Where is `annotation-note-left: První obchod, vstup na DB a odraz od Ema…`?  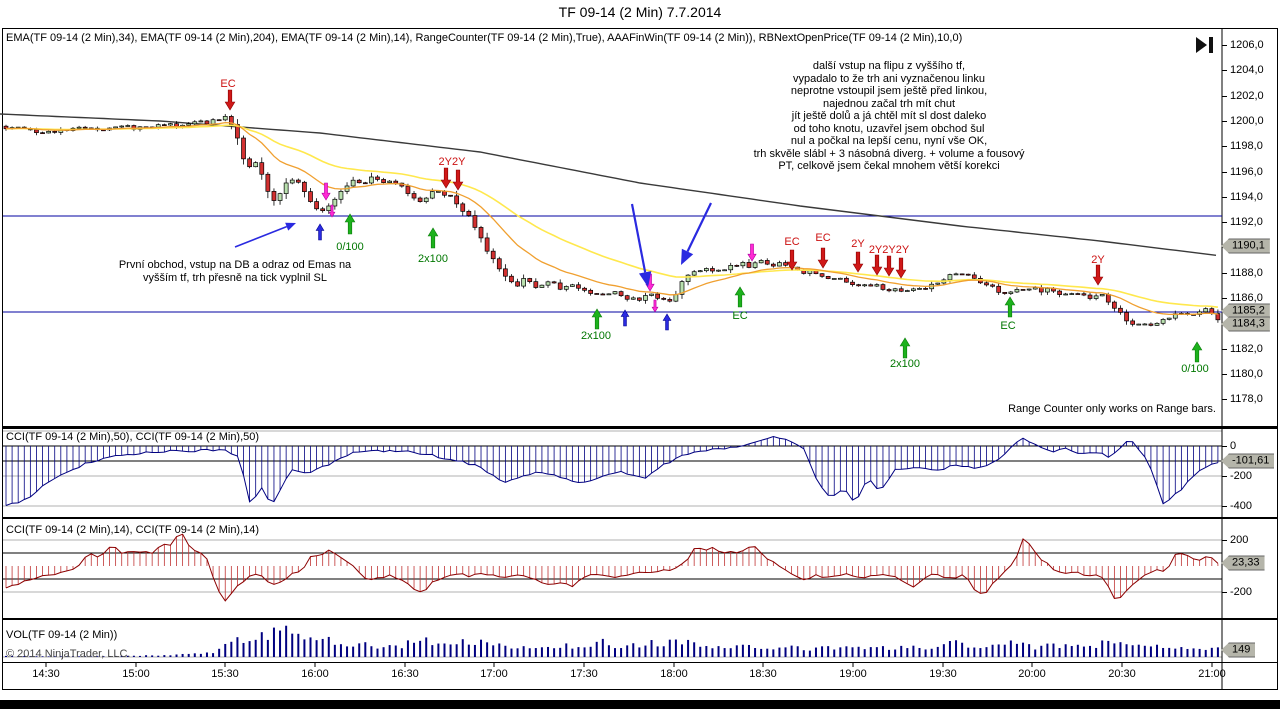
annotation-note-left: První obchod, vstup na DB a odraz od Ema… is located at coordinates (235, 271).